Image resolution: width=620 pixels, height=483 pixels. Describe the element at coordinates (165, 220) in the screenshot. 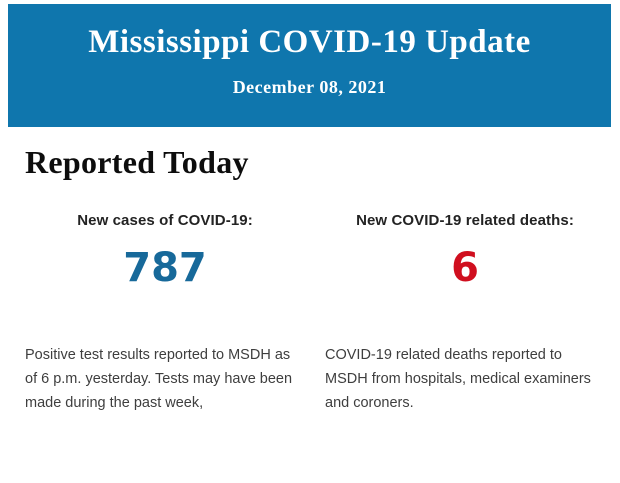

I see `new-cases-label: New cases of COVID-19:` at that location.